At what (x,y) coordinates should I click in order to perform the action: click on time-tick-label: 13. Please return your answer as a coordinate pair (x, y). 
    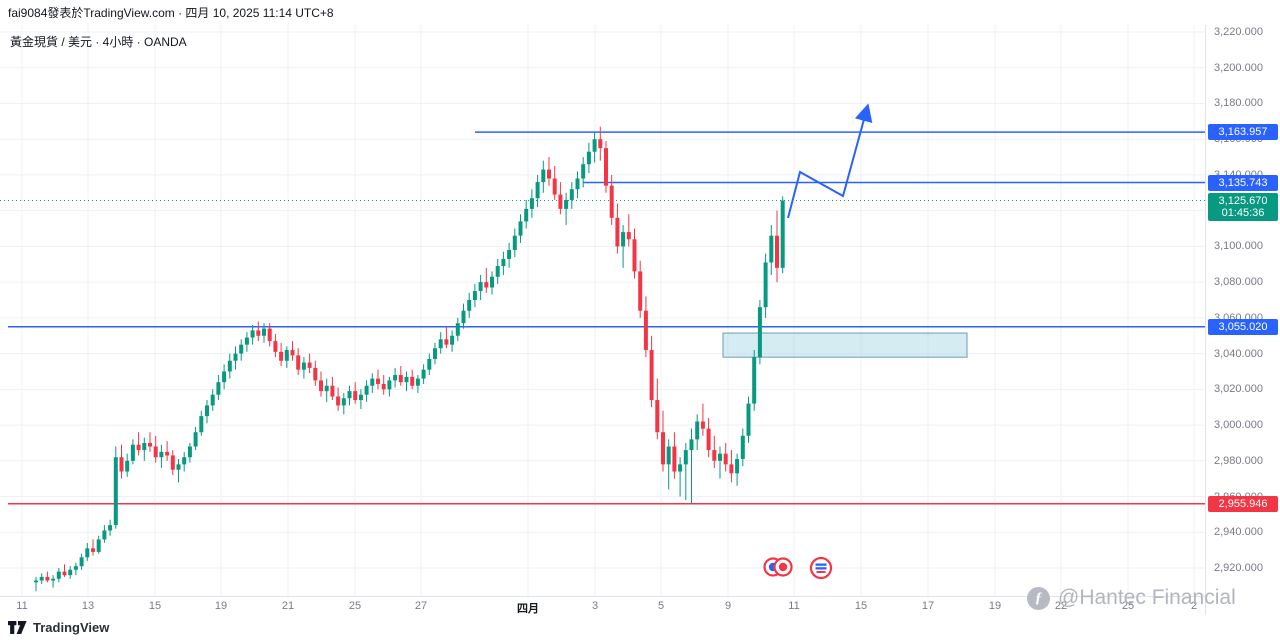
    Looking at the image, I should click on (88, 606).